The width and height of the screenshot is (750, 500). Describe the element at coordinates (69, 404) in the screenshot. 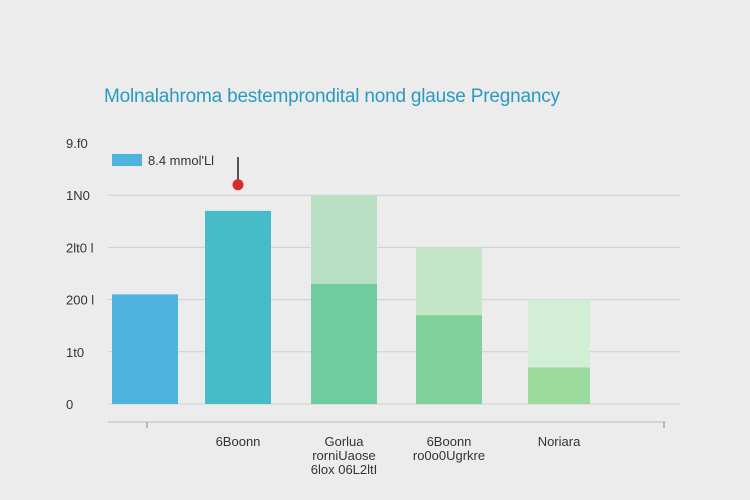

I see `y-tick-label: 0` at that location.